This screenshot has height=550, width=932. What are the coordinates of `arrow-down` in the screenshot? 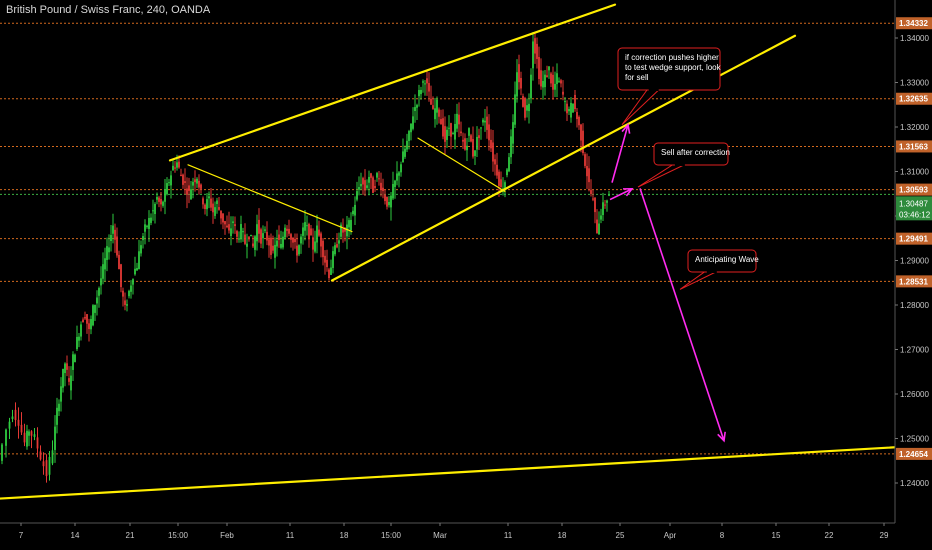 It's located at (682, 315).